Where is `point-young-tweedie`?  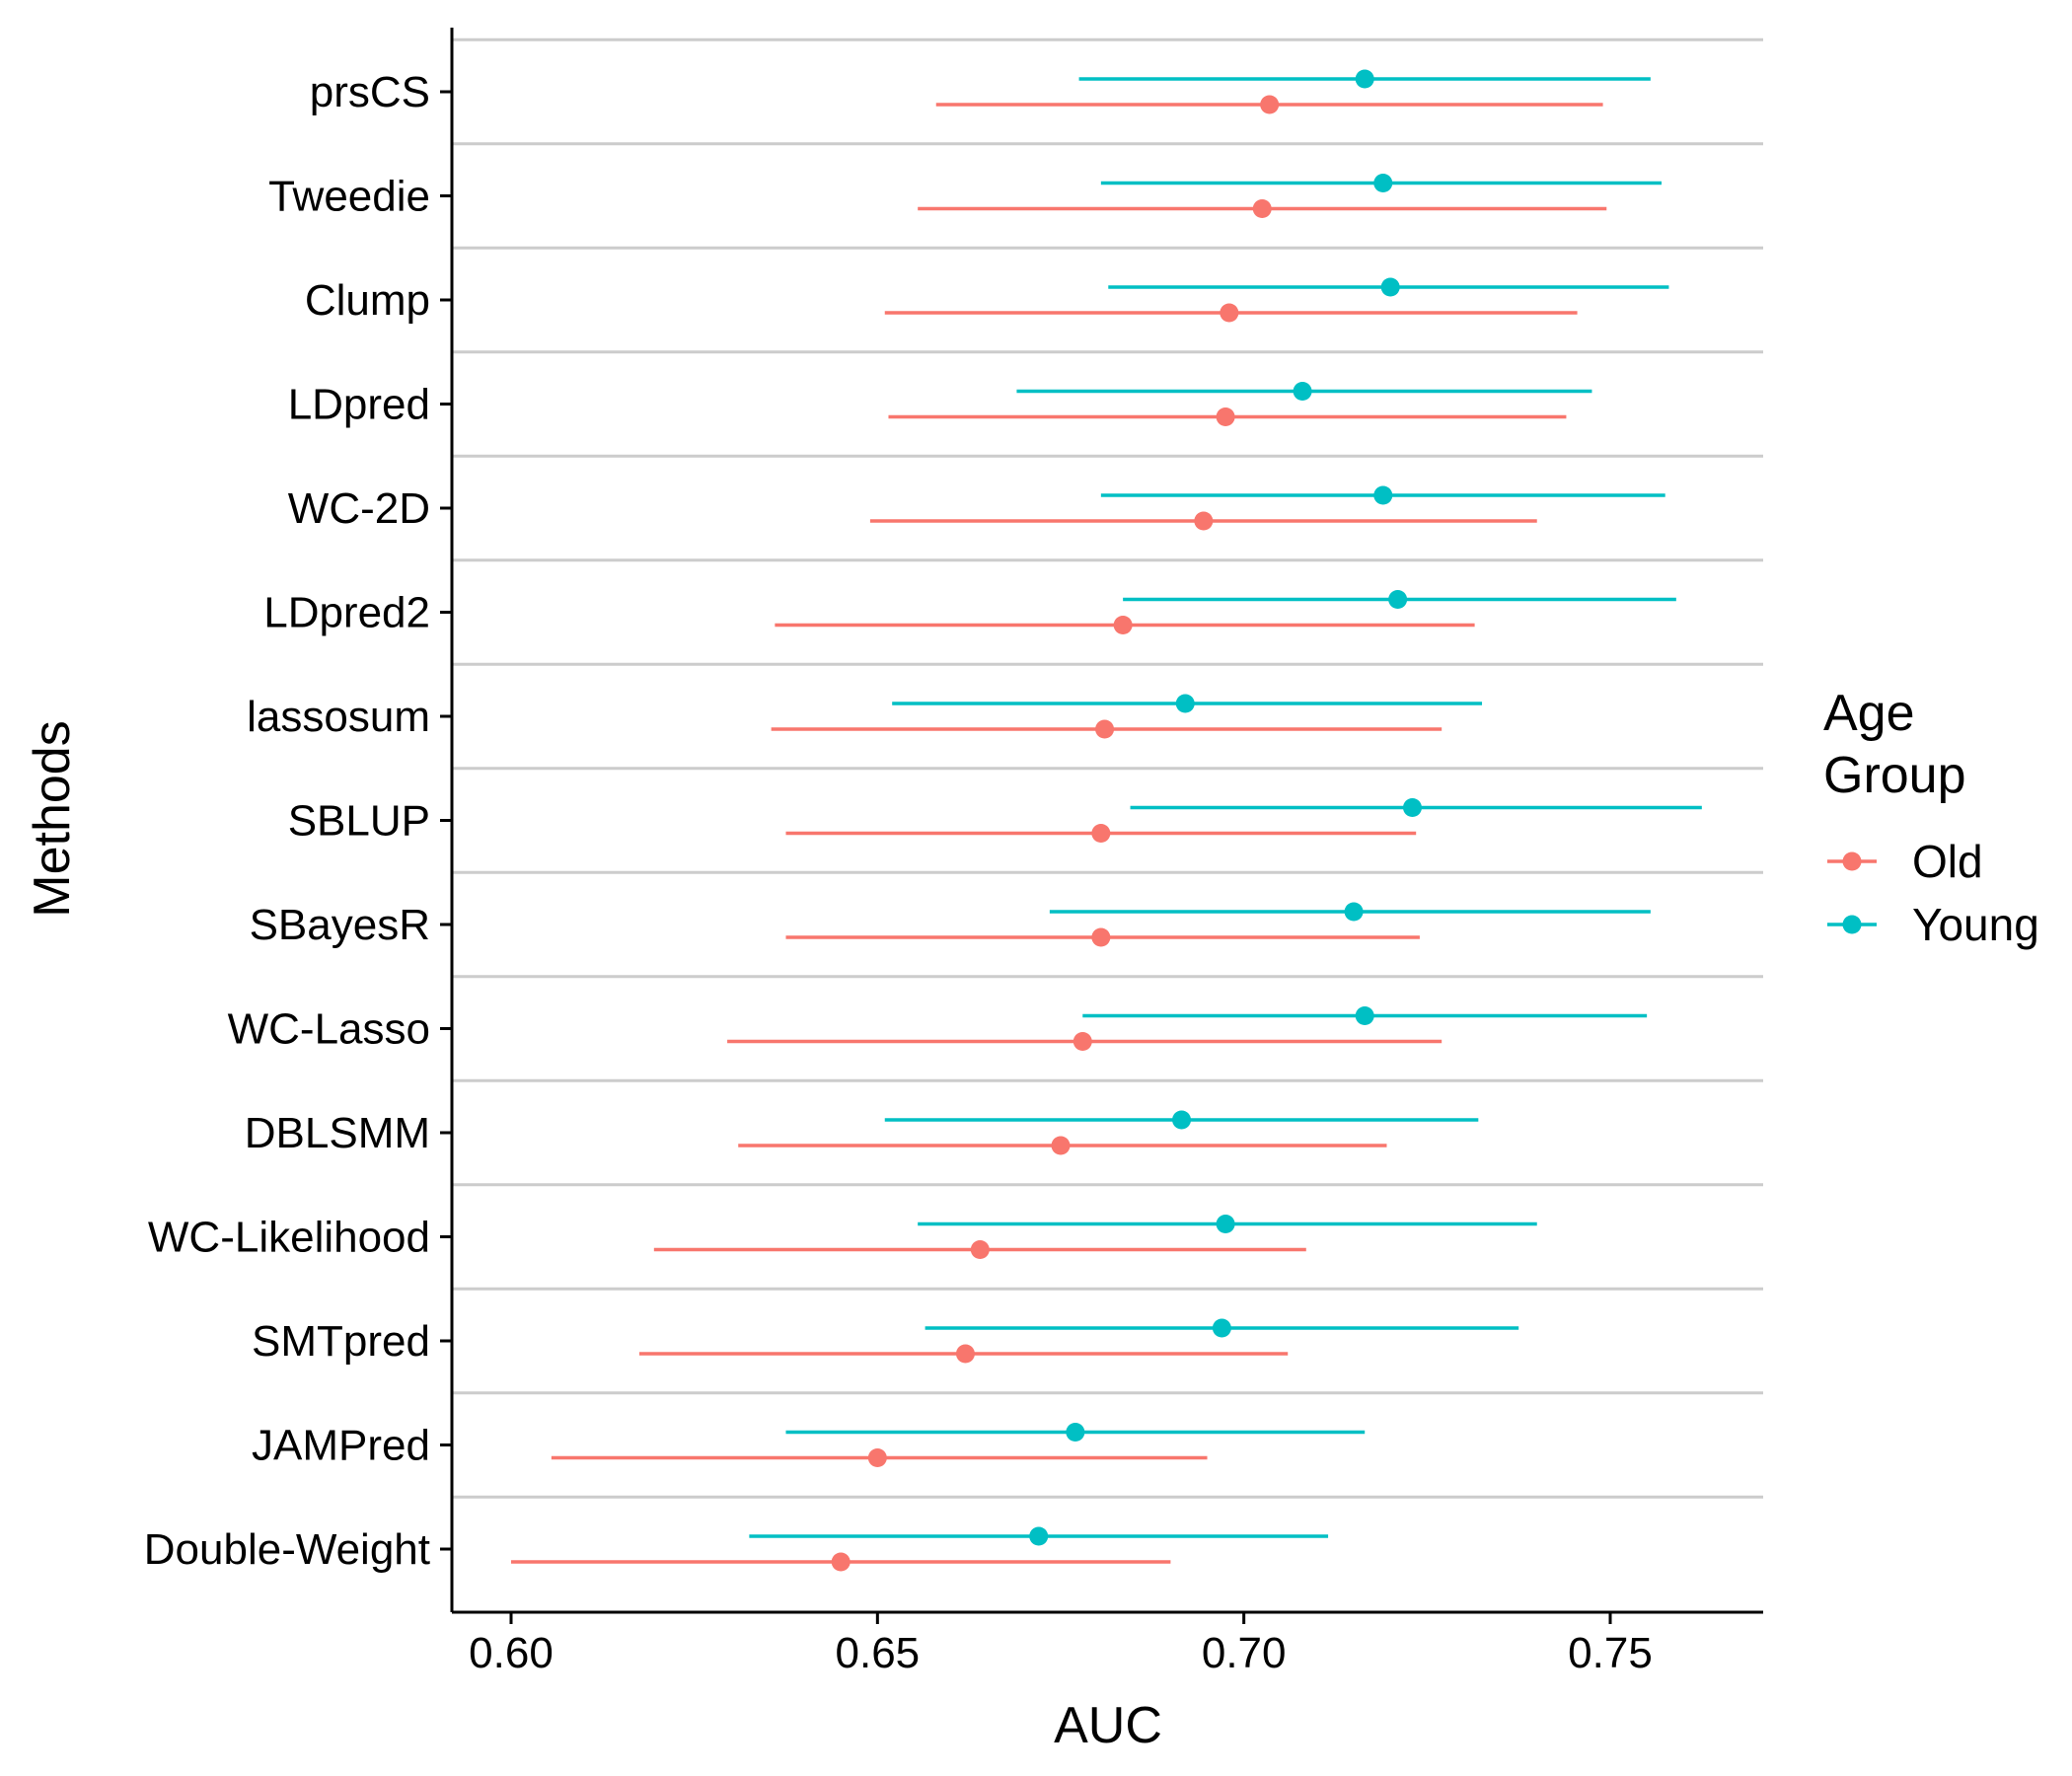
point-young-tweedie is located at coordinates (1383, 183).